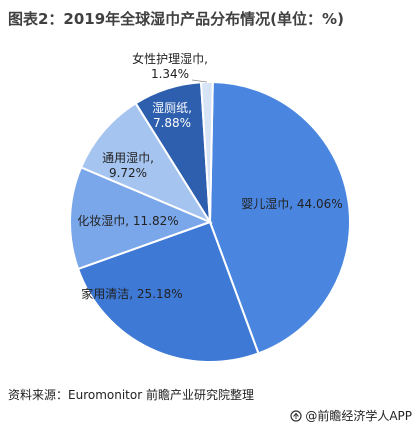 The height and width of the screenshot is (434, 420). What do you see at coordinates (172, 115) in the screenshot?
I see `slice-label-5: 湿厕纸, 7.88%` at bounding box center [172, 115].